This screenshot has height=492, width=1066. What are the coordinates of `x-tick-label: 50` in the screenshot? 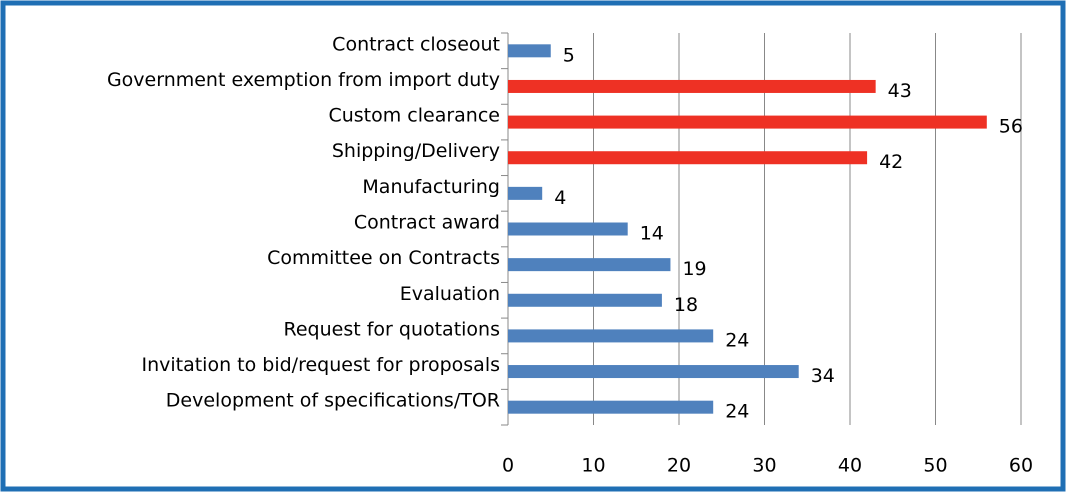 It's located at (935, 466).